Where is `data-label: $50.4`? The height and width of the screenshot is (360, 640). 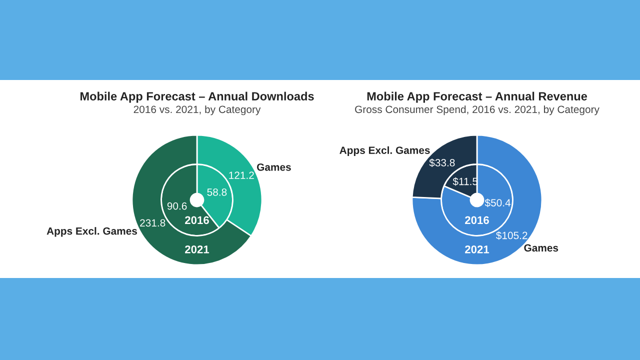
data-label: $50.4 is located at coordinates (497, 203).